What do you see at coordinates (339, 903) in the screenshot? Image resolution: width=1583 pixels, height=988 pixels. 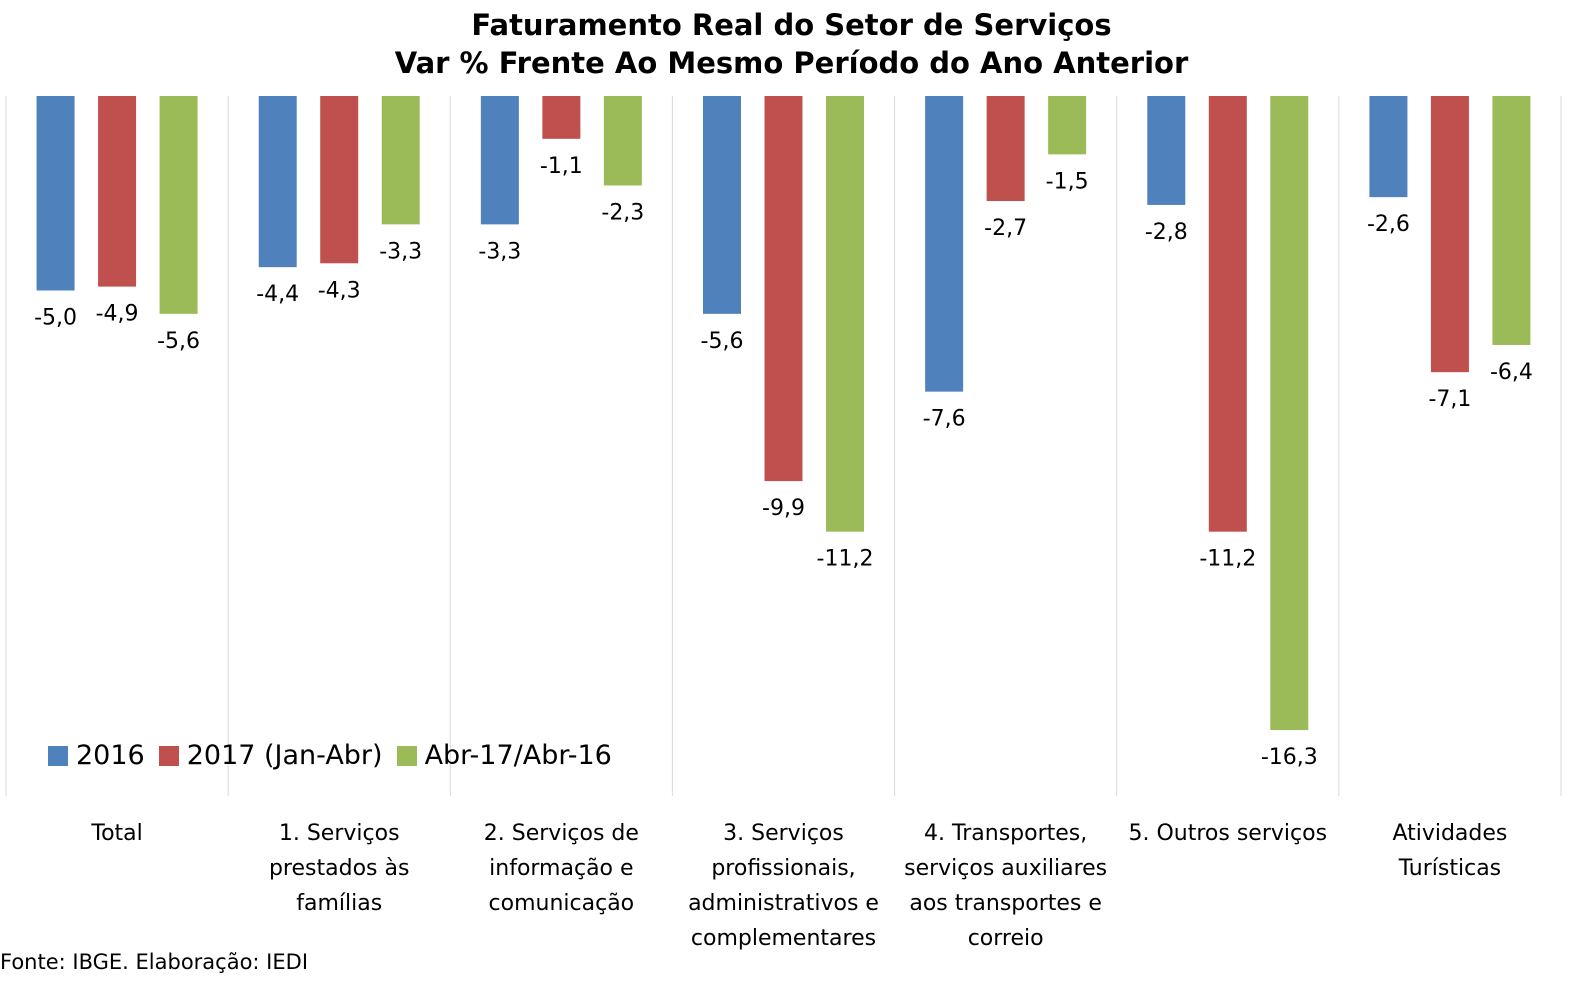 I see `category-label-line: famílias` at bounding box center [339, 903].